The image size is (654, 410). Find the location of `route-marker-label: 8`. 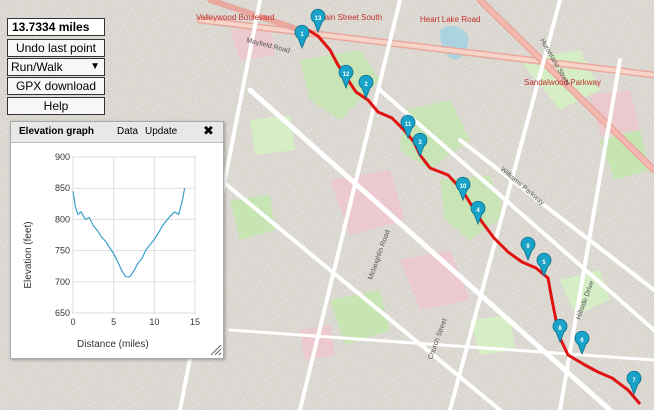

route-marker-label: 8 is located at coordinates (560, 329).